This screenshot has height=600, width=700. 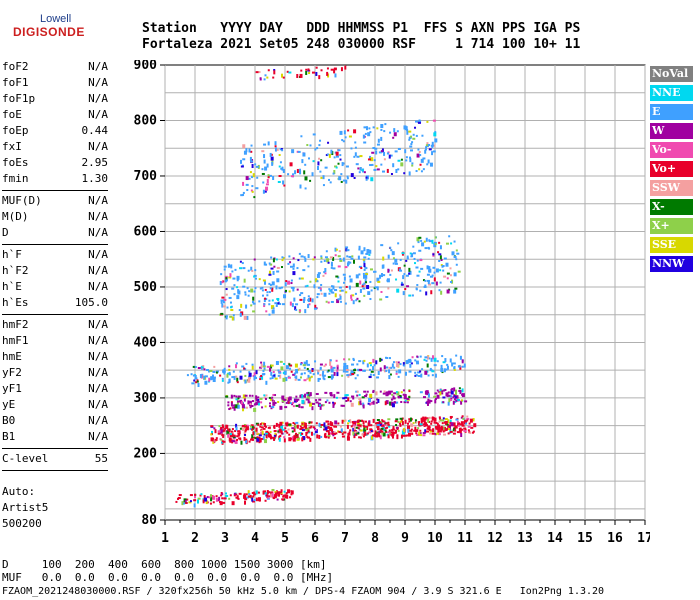 I want to click on param-key: C-level, so click(x=25, y=458).